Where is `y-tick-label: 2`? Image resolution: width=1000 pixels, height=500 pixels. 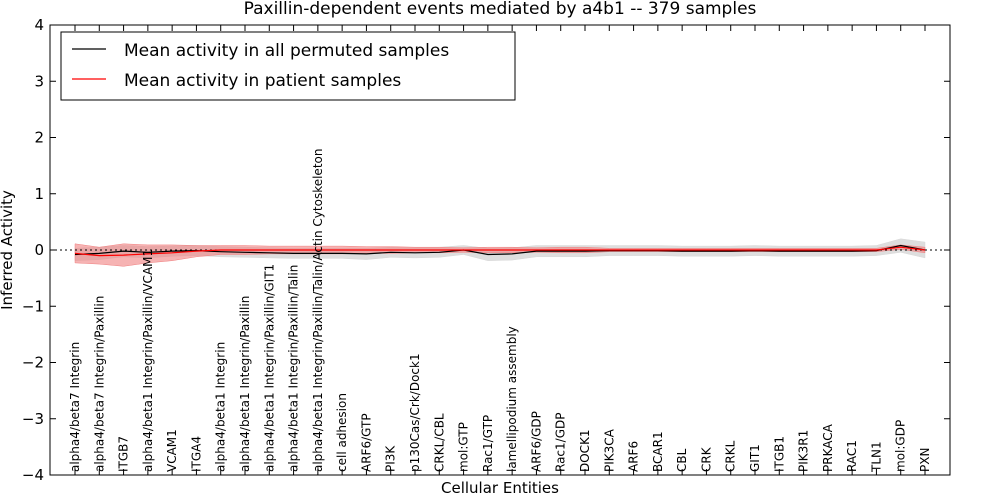 y-tick-label: 2 is located at coordinates (39, 138).